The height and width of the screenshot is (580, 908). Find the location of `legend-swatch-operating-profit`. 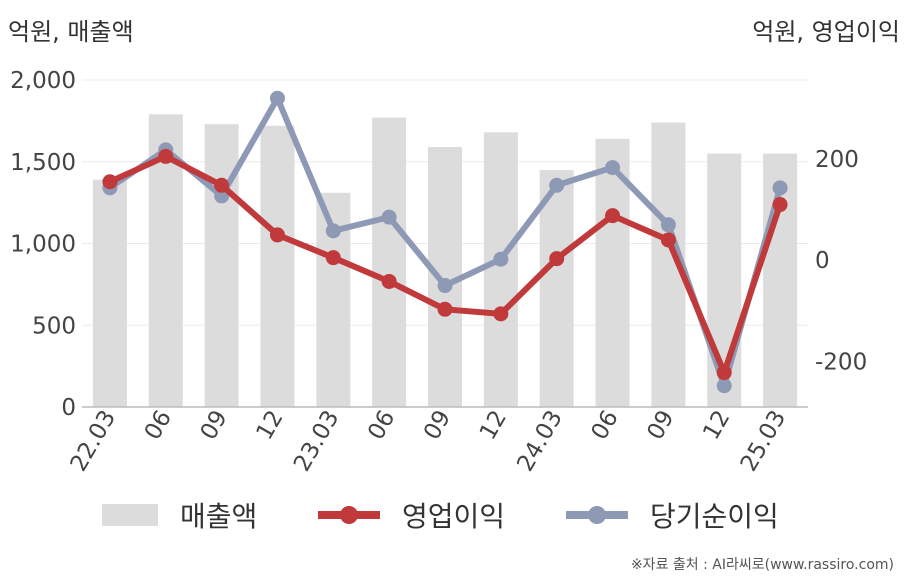

legend-swatch-operating-profit is located at coordinates (349, 515).